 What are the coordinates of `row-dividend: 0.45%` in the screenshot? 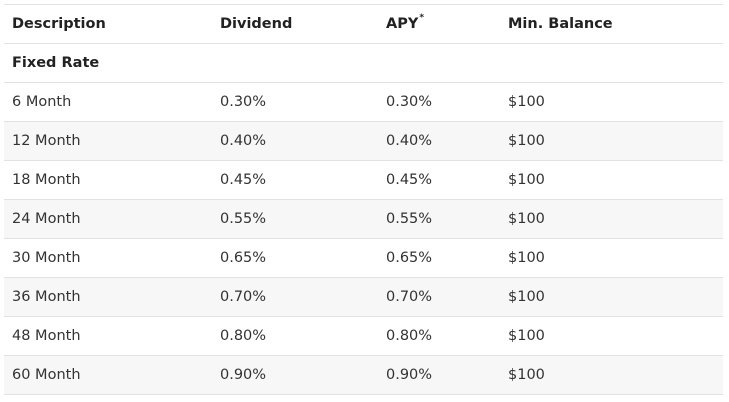 It's located at (243, 180).